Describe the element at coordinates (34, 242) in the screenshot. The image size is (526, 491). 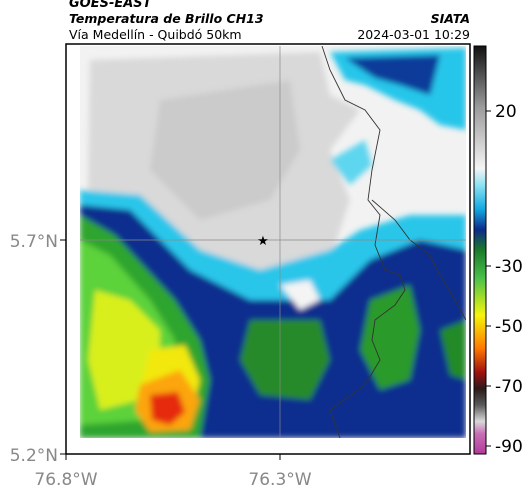
I see `y-tick-label: 5.7°N` at that location.